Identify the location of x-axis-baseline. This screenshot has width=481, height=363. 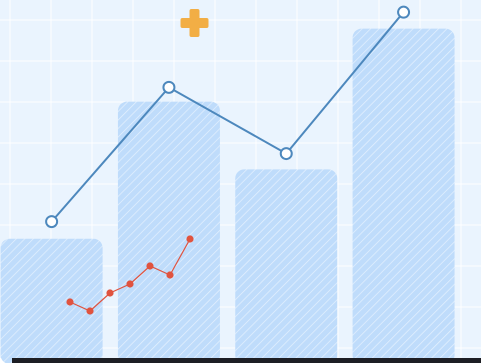
(246, 360).